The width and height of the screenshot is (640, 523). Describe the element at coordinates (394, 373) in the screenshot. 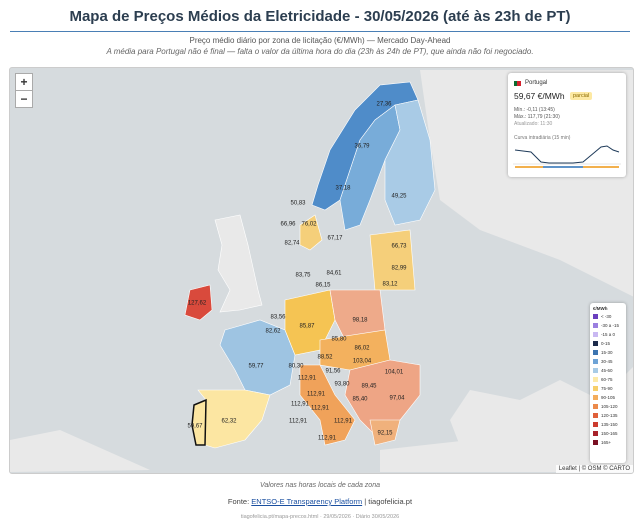

I see `zone-price: 104,01` at that location.